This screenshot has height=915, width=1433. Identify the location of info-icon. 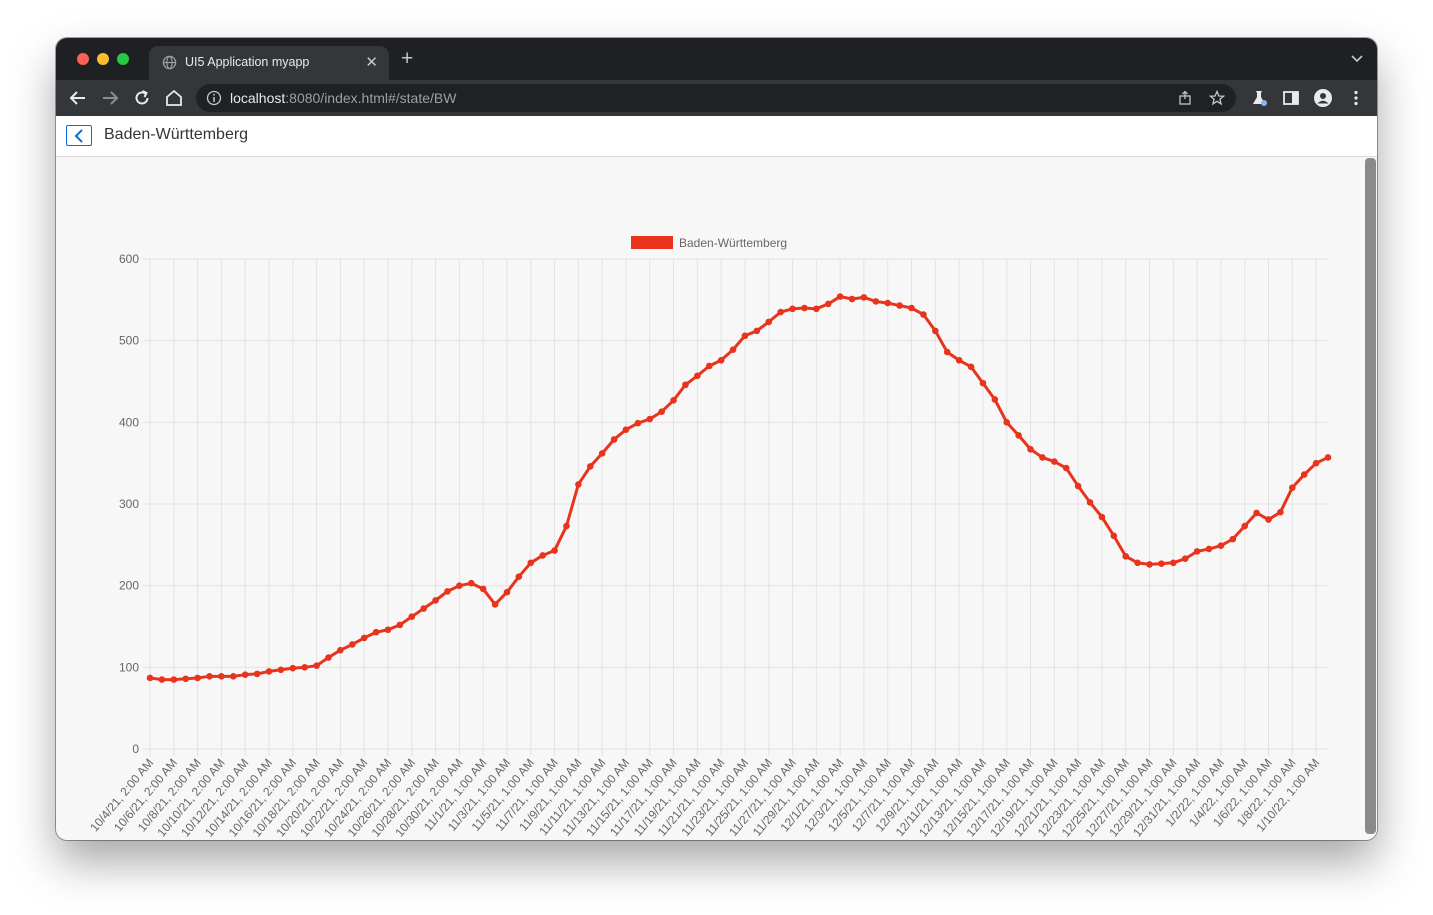
(214, 98).